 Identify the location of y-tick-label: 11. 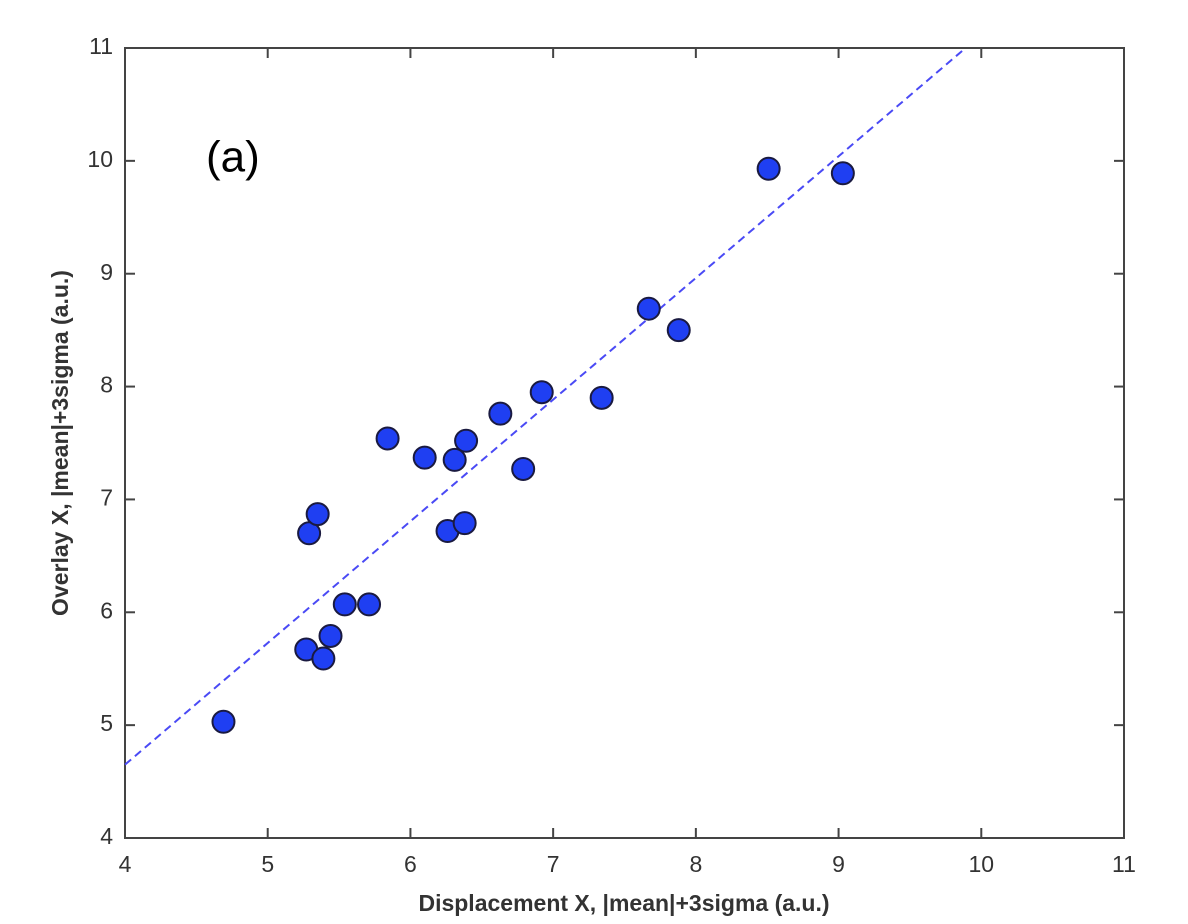
(101, 46).